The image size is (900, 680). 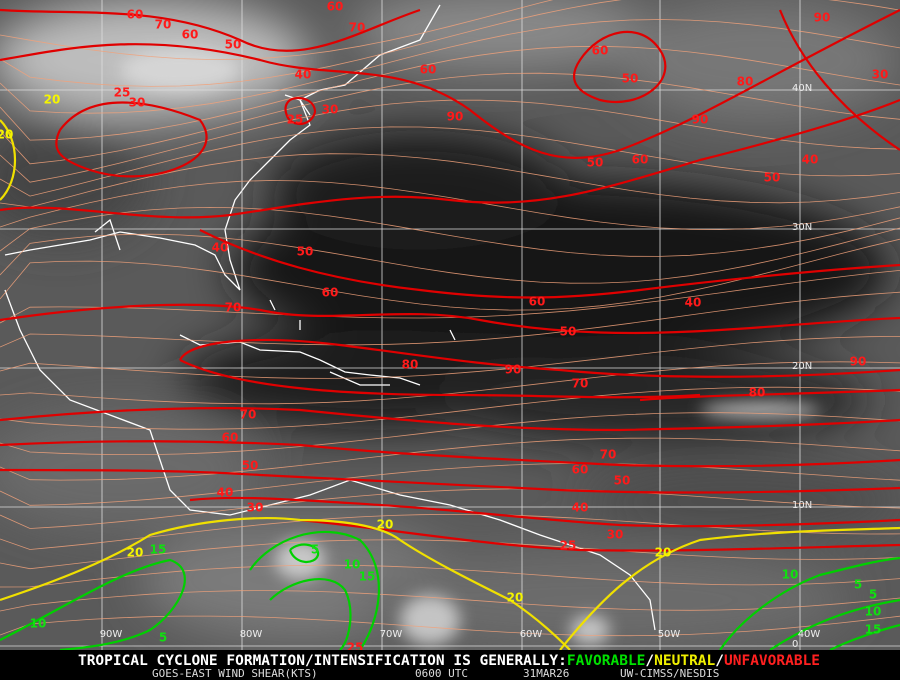 I want to click on latitude-label: 20N, so click(x=802, y=366).